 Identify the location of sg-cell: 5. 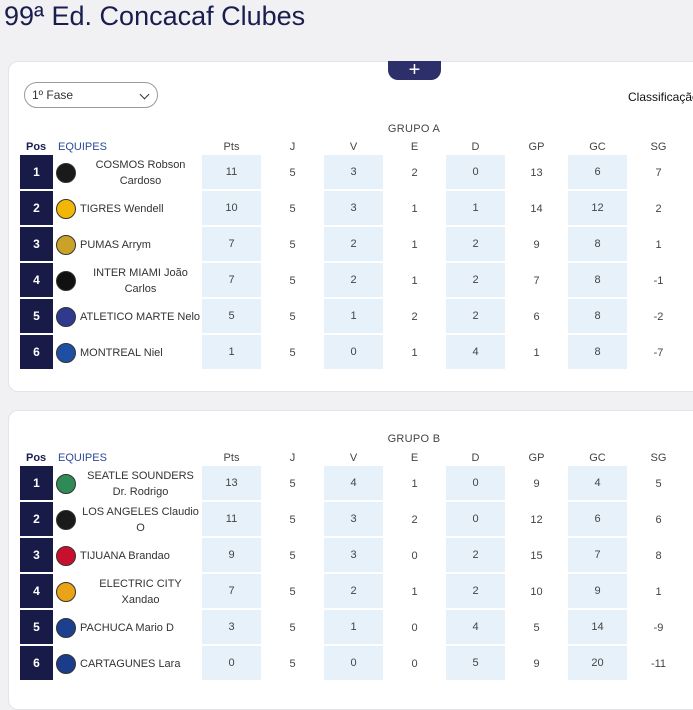
(658, 484).